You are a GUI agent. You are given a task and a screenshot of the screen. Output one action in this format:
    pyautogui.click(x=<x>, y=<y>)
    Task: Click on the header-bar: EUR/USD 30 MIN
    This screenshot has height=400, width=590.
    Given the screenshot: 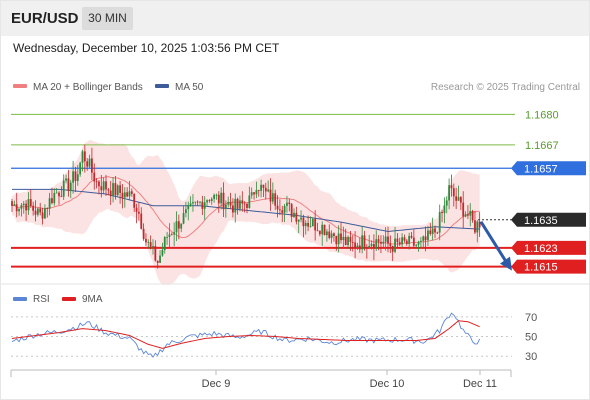 What is the action you would take?
    pyautogui.click(x=295, y=18)
    